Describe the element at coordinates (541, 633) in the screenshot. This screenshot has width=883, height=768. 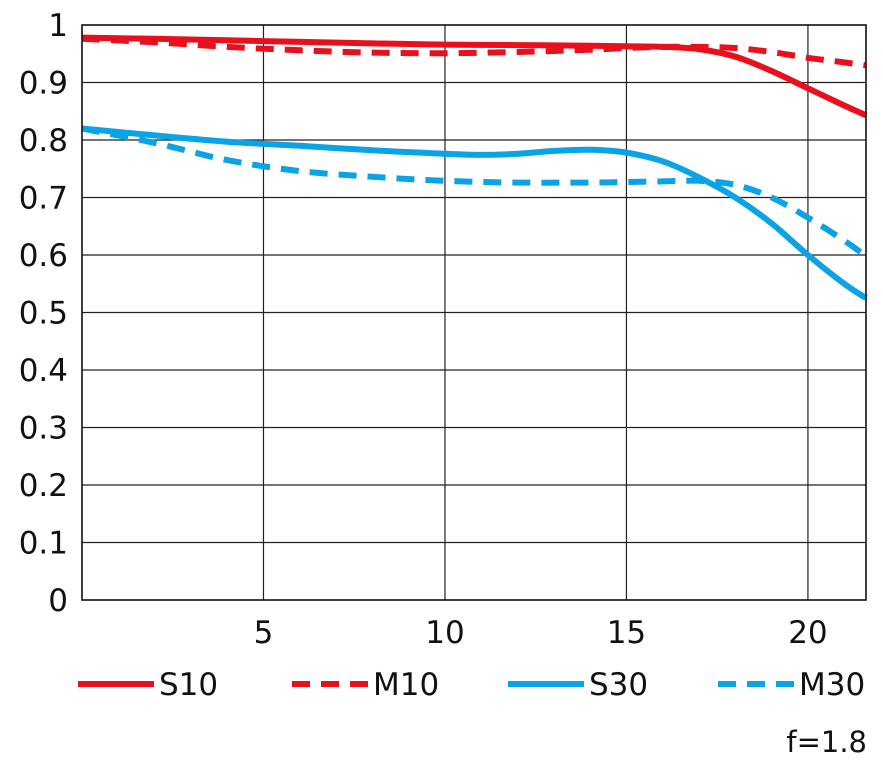
I see `x-axis-tick-labels: 5 10 15 20` at that location.